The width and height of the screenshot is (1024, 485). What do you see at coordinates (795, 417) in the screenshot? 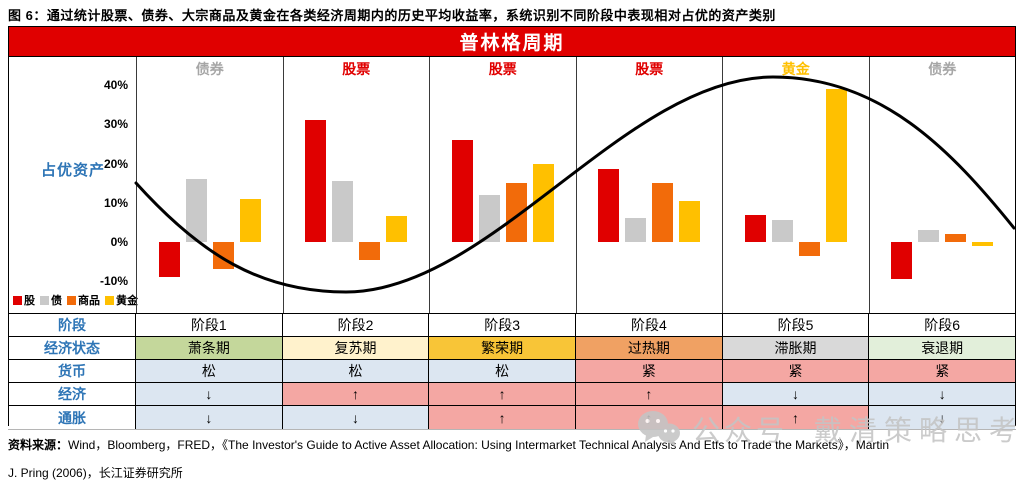
I see `cell-inflation-phase5: ↑` at bounding box center [795, 417].